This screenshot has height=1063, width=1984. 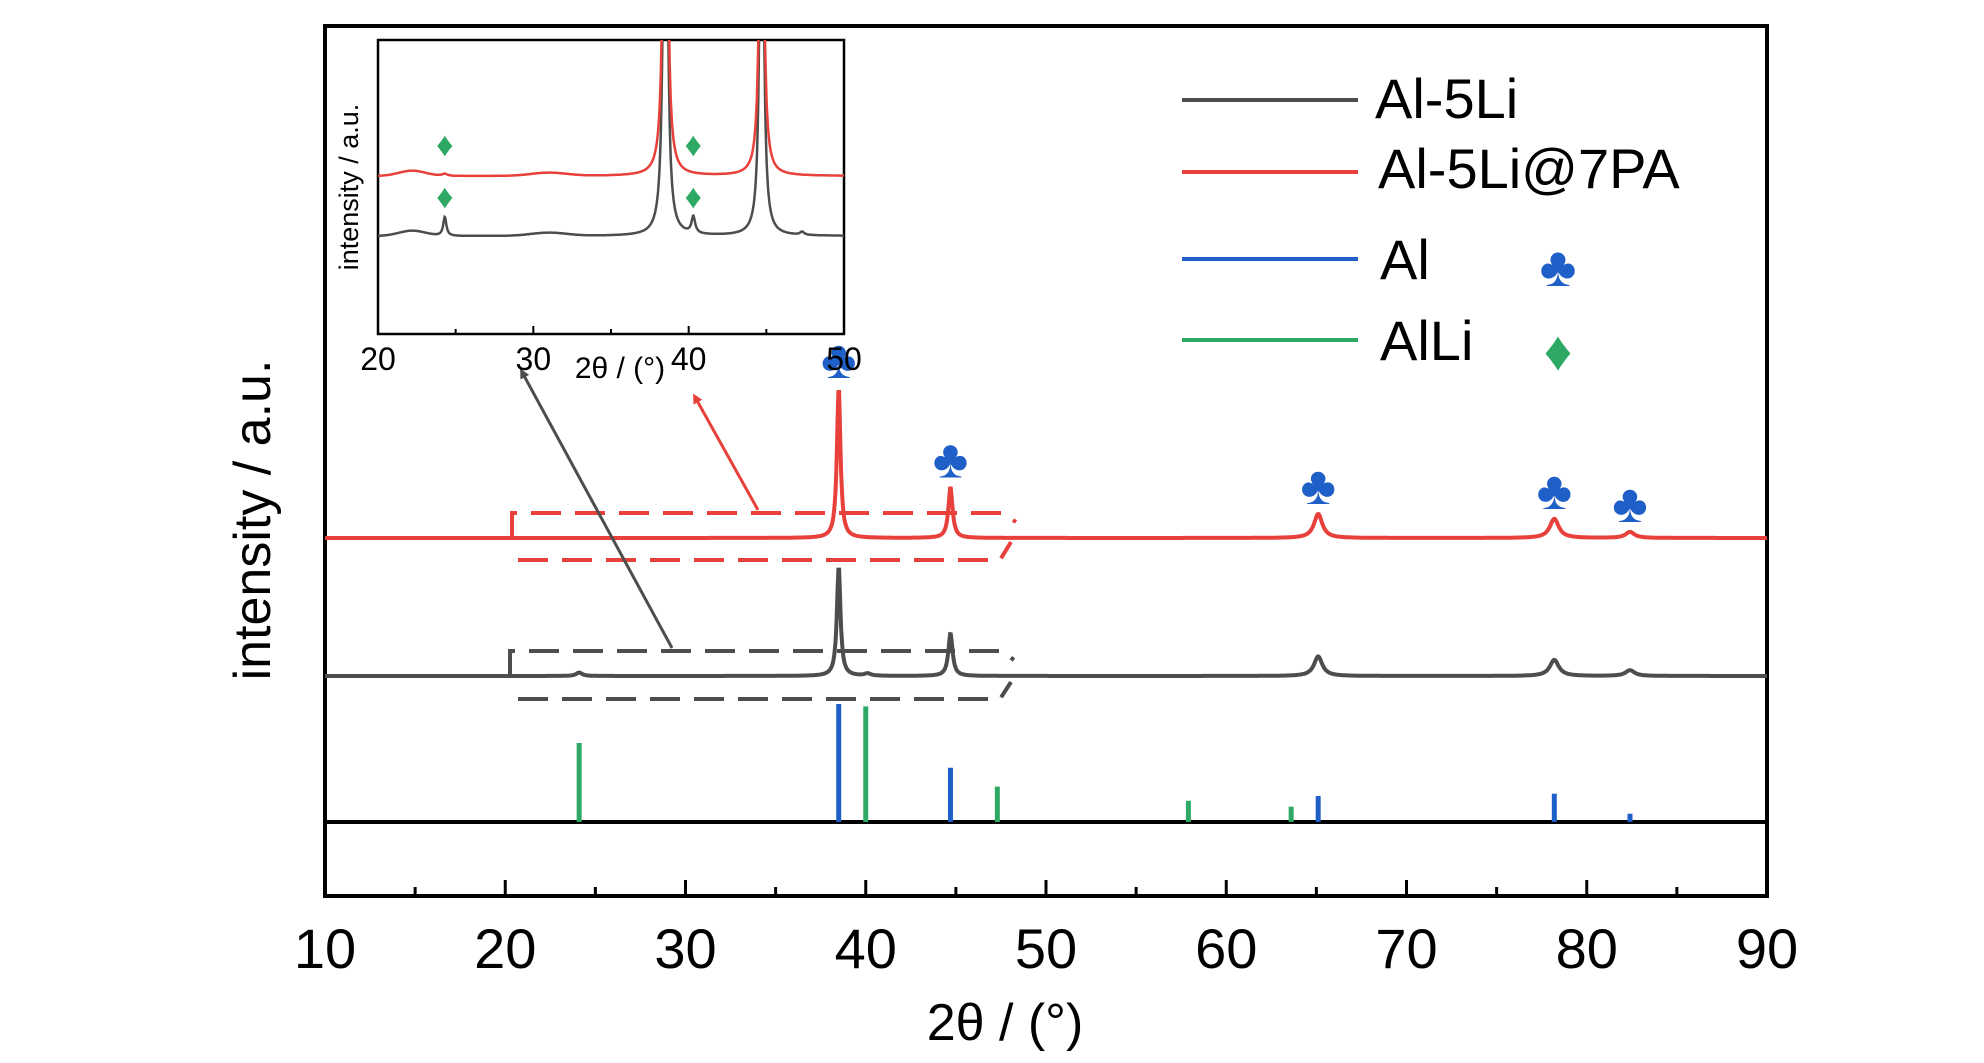 I want to click on inset: 20 30 40 50 ♦ ♦ ♦ ♦ 2θ / (°) intensity / a.u., so click(x=598, y=211).